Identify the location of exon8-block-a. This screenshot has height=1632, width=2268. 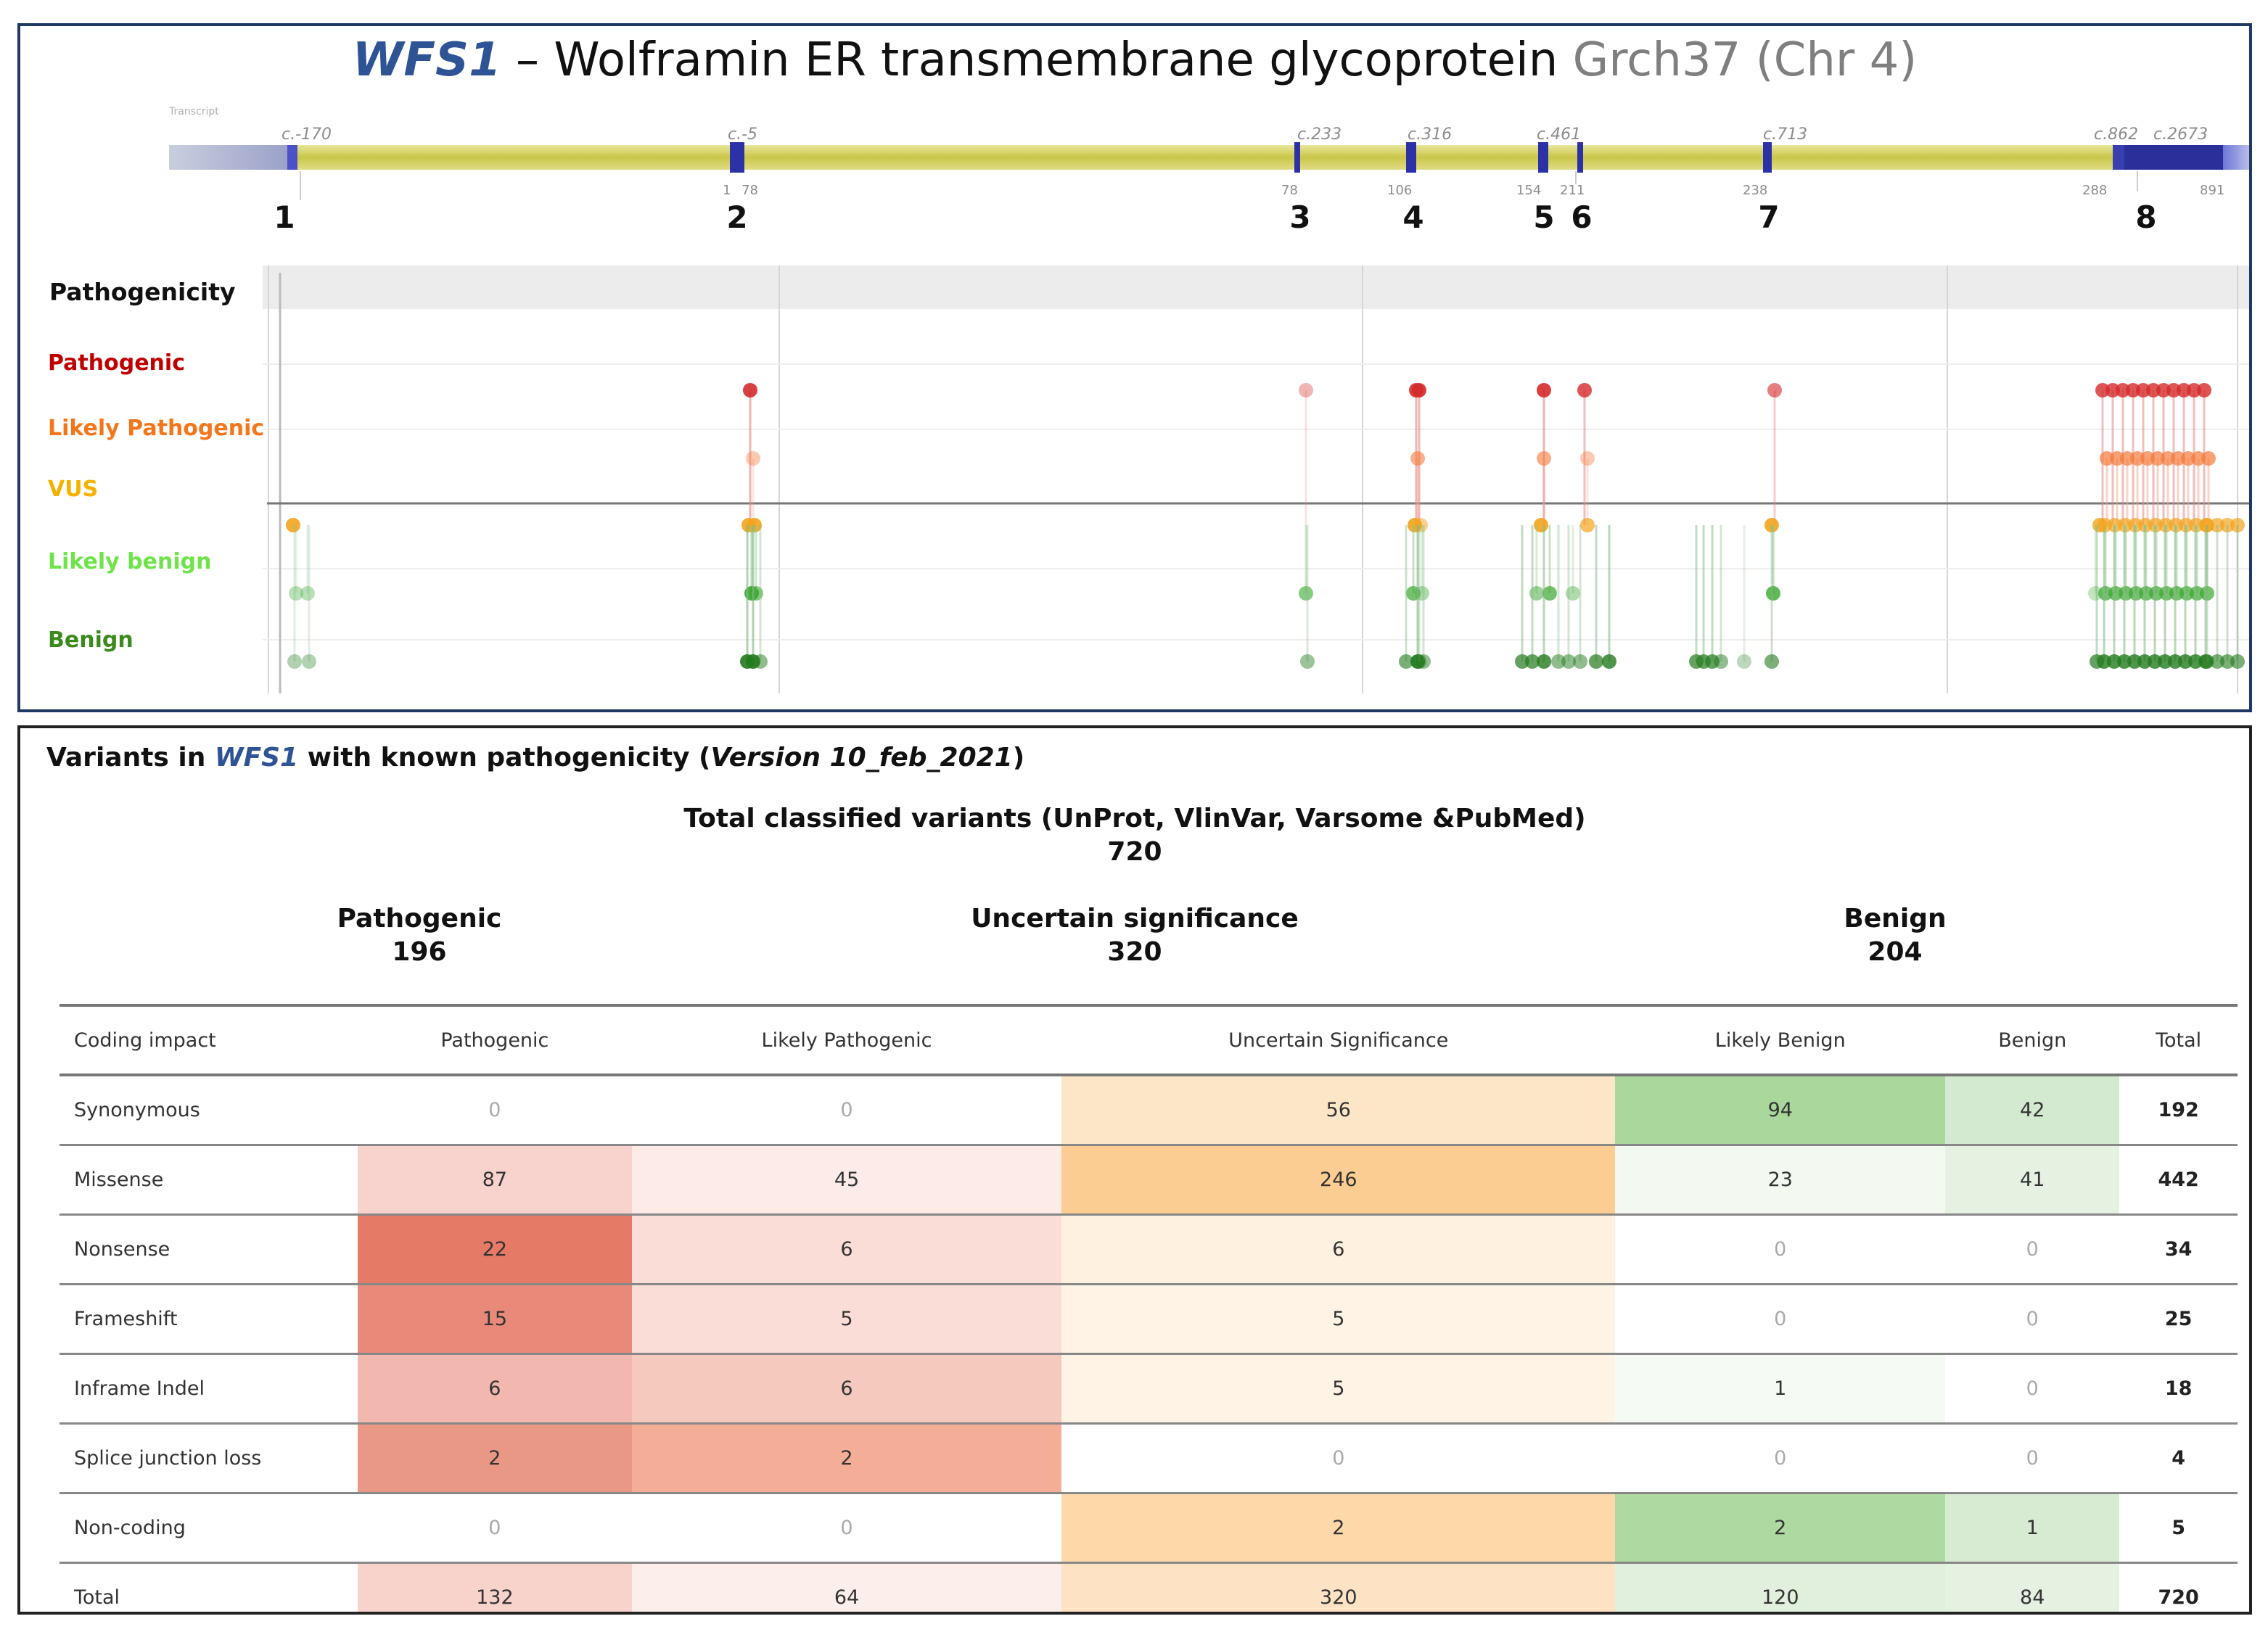
(2118, 157).